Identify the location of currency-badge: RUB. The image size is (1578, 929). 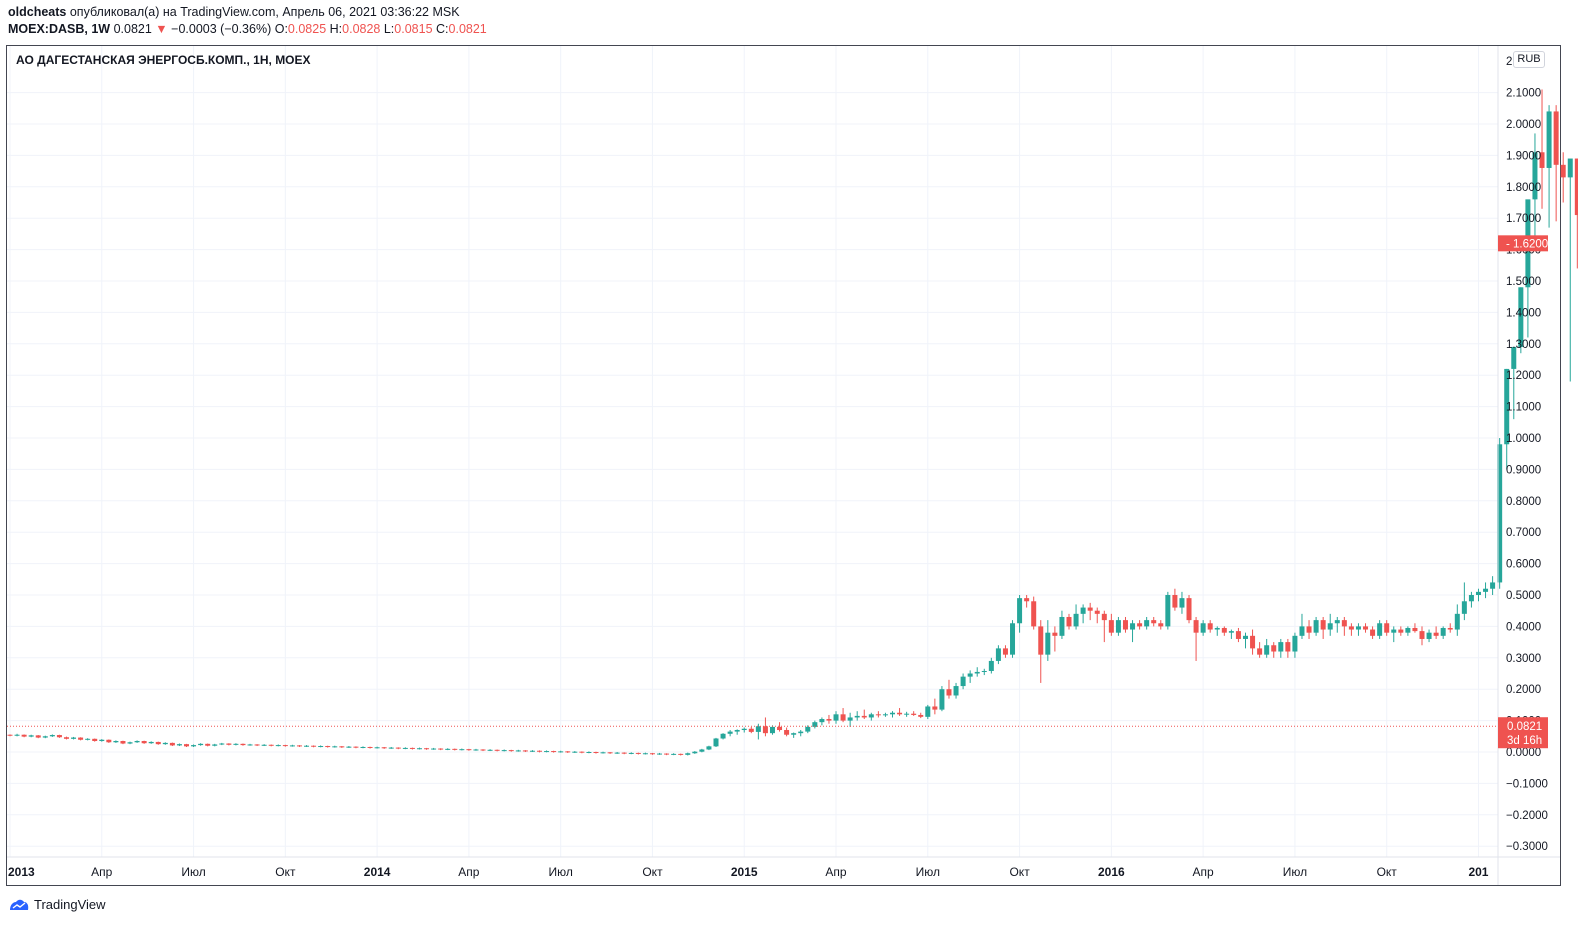
(1529, 59).